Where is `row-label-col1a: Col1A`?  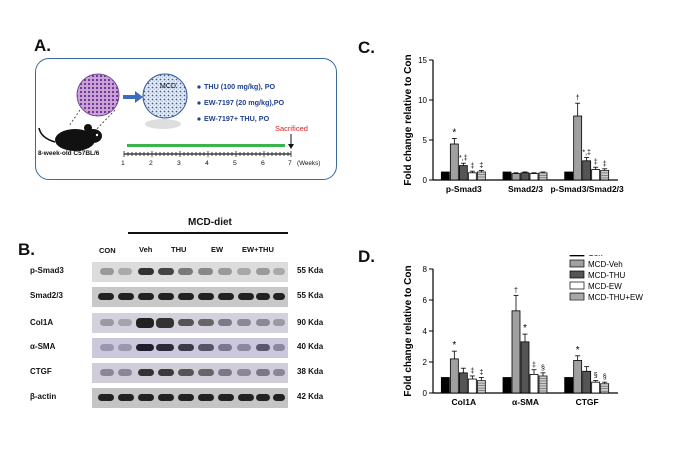
row-label-col1a: Col1A is located at coordinates (42, 322).